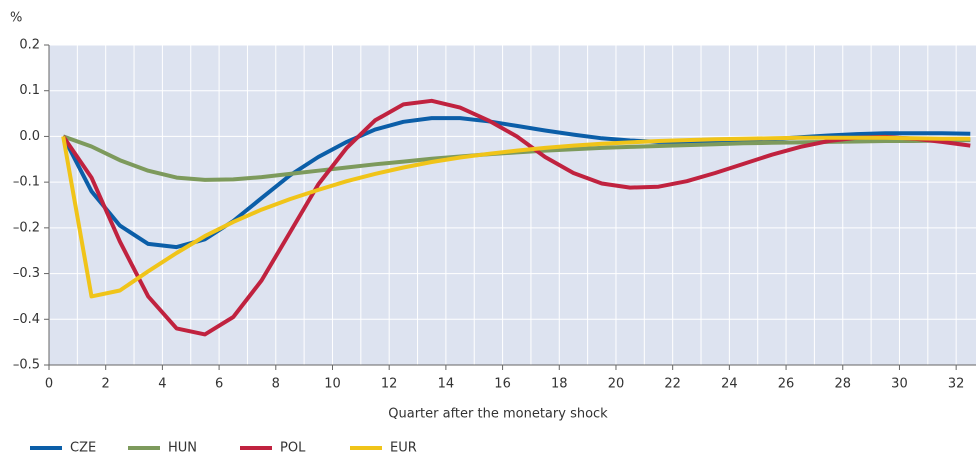 The image size is (976, 461). I want to click on y-tick-label: 0.1, so click(29, 90).